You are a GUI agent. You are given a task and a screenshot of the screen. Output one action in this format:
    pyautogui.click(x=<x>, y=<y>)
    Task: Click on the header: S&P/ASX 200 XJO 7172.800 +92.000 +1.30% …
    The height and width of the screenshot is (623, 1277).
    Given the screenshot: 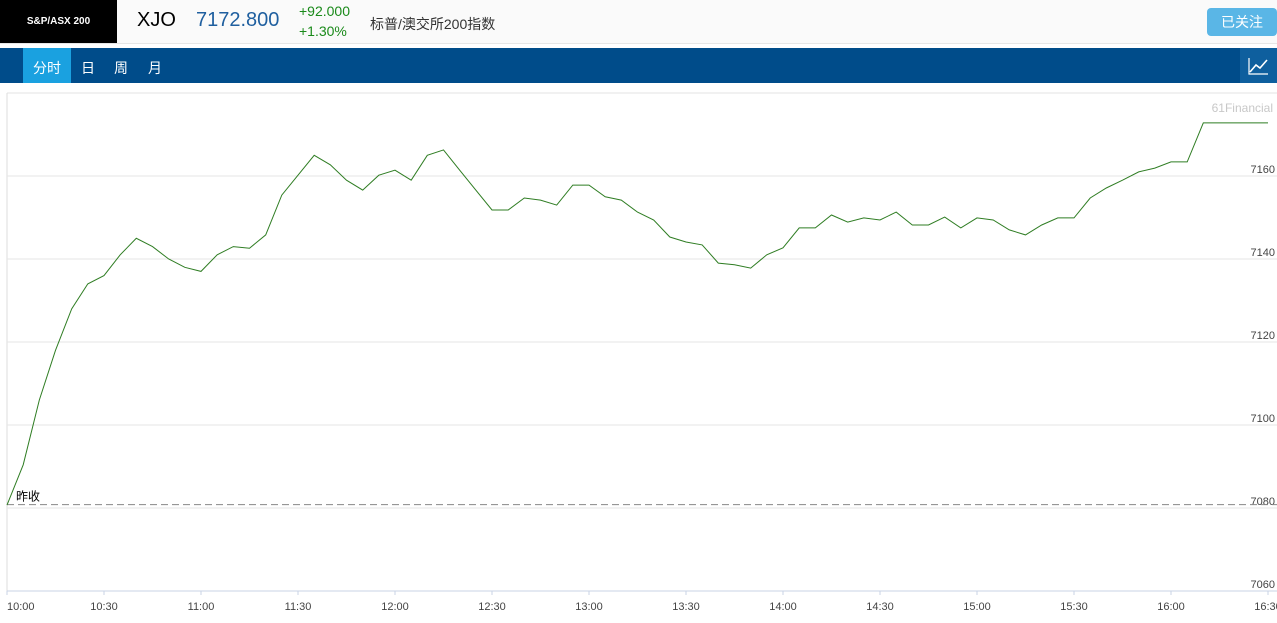 What is the action you would take?
    pyautogui.click(x=638, y=22)
    